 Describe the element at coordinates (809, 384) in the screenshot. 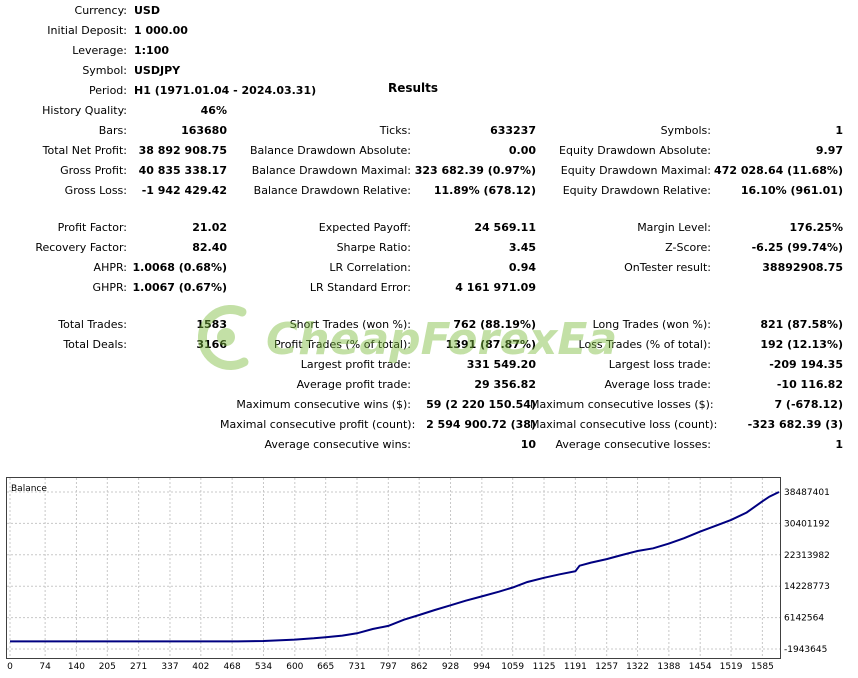

I see `average-loss-value: -10 116.82` at that location.